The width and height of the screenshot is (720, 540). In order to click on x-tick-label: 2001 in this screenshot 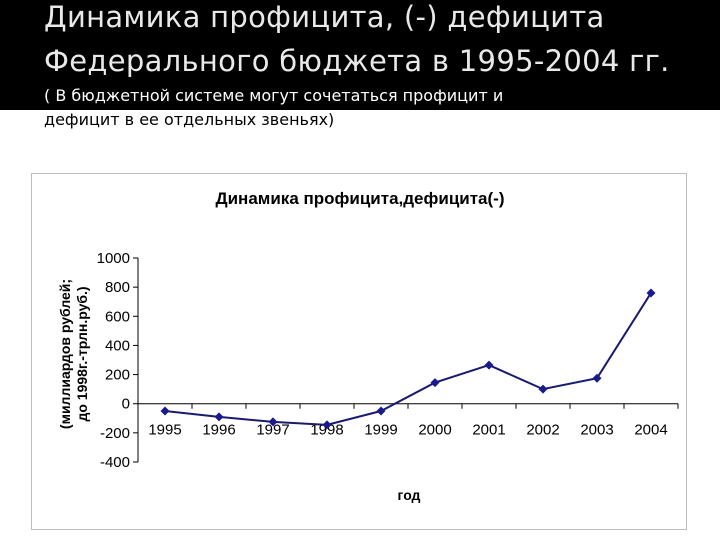, I will do `click(488, 430)`.